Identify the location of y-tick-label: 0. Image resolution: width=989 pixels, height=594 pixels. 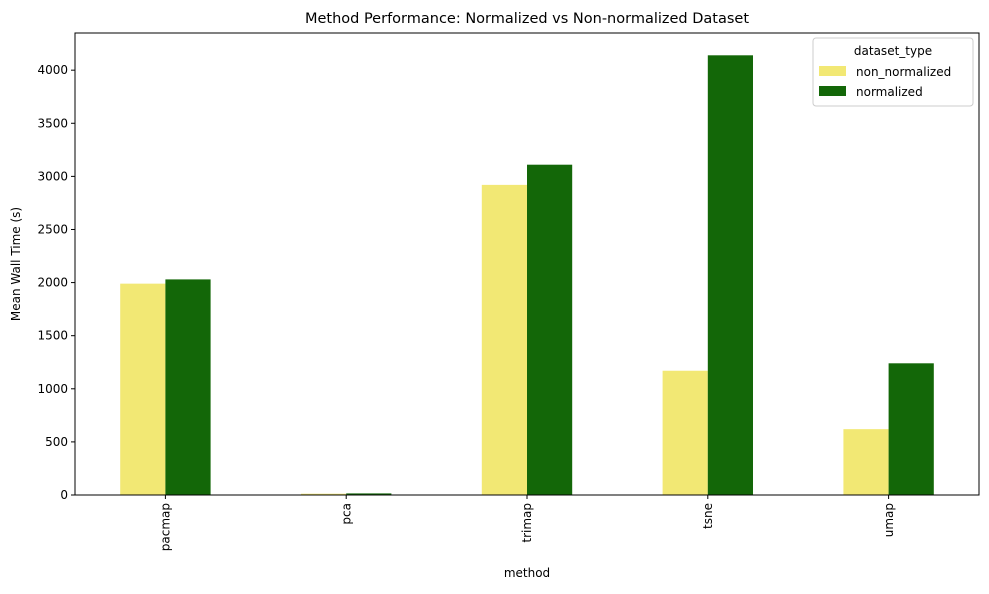
(64, 495).